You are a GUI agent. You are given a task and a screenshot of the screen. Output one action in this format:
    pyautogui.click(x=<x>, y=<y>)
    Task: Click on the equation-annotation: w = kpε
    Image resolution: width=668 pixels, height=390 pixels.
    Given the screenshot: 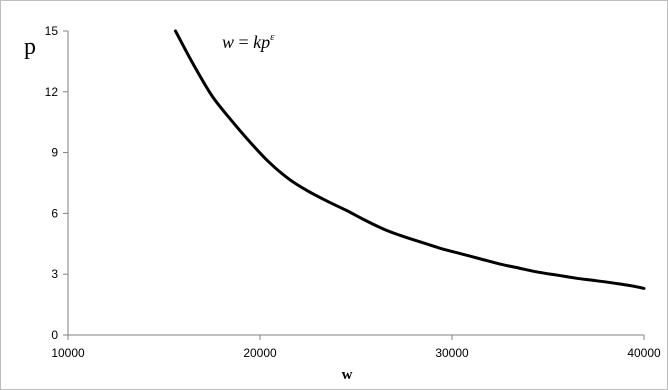 What is the action you would take?
    pyautogui.click(x=248, y=41)
    